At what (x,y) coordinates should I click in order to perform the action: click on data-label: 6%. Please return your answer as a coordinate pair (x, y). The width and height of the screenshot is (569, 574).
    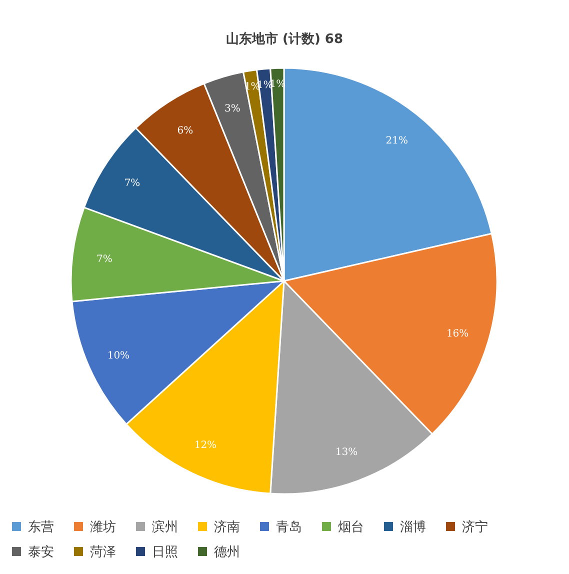
    Looking at the image, I should click on (185, 130).